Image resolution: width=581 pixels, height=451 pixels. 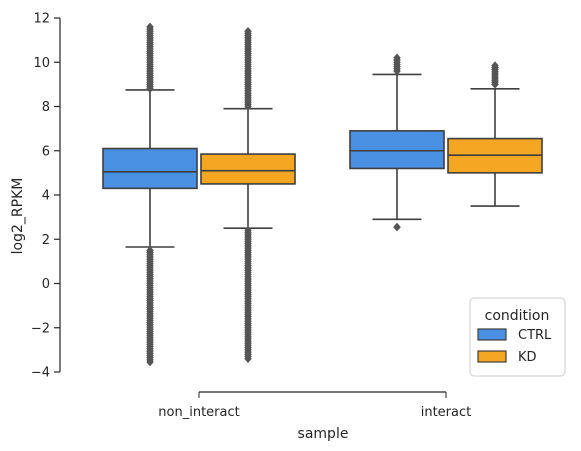 I want to click on y-tick-label: 0, so click(x=46, y=284).